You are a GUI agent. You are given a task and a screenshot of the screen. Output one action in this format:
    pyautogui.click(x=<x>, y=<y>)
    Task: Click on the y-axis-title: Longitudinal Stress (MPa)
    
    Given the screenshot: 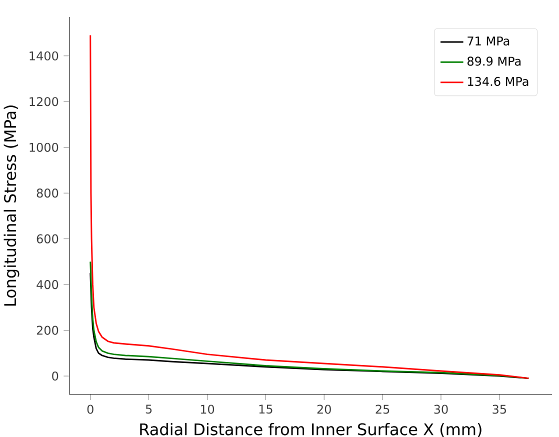 What is the action you would take?
    pyautogui.click(x=12, y=206)
    